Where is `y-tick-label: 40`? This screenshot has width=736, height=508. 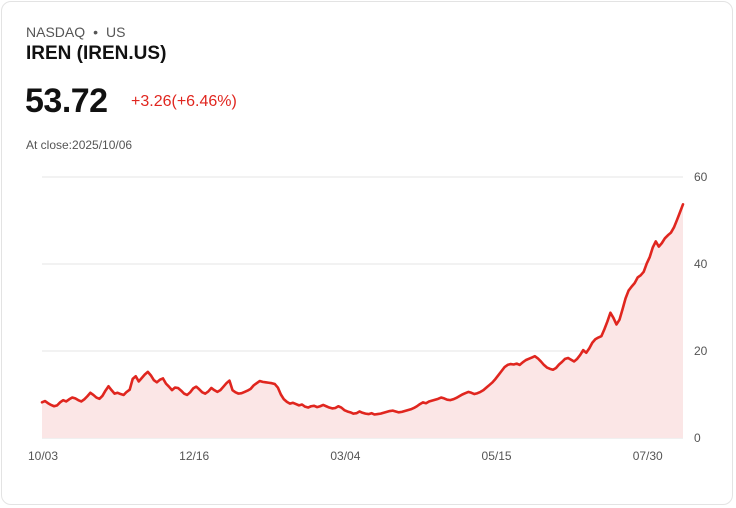
y-tick-label: 40 is located at coordinates (701, 264).